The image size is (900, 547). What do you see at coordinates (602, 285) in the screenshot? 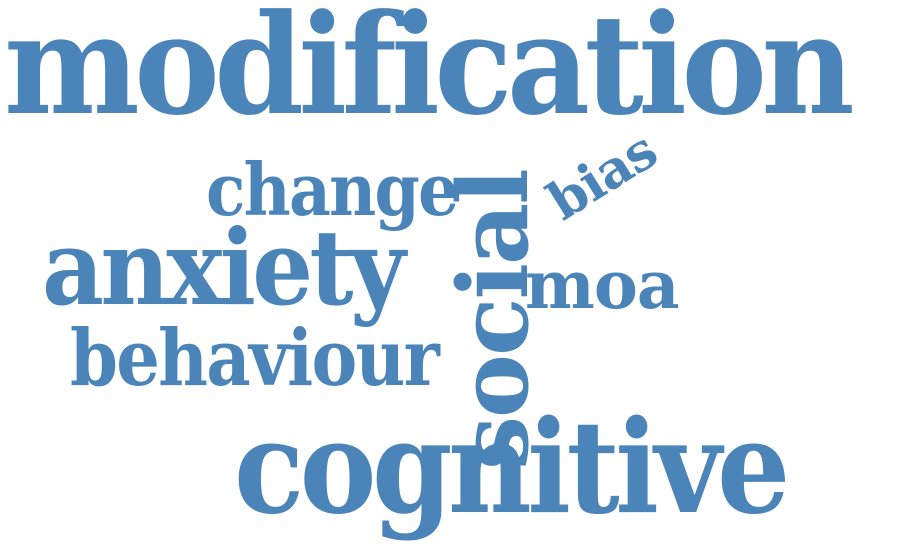
I see `word-moa: moa` at bounding box center [602, 285].